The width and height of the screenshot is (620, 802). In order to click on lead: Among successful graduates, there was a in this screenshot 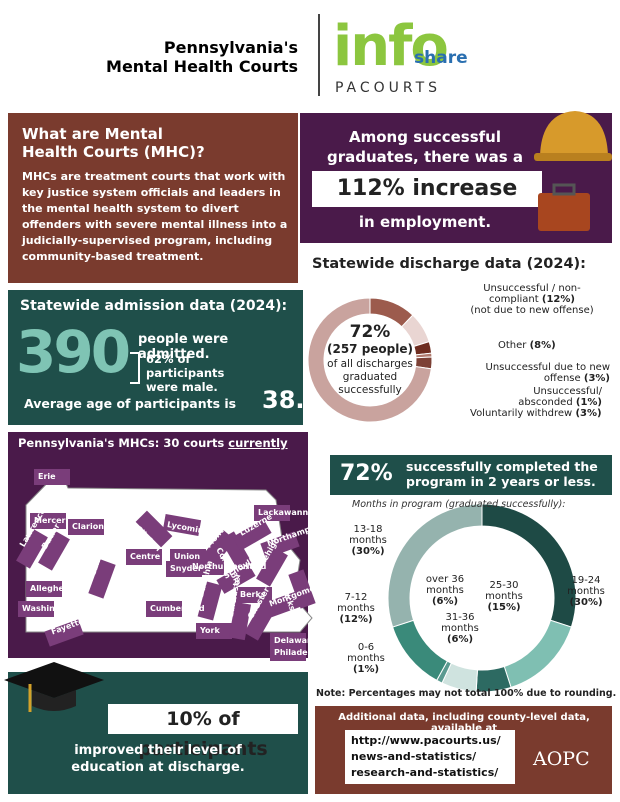, I will do `click(425, 147)`.